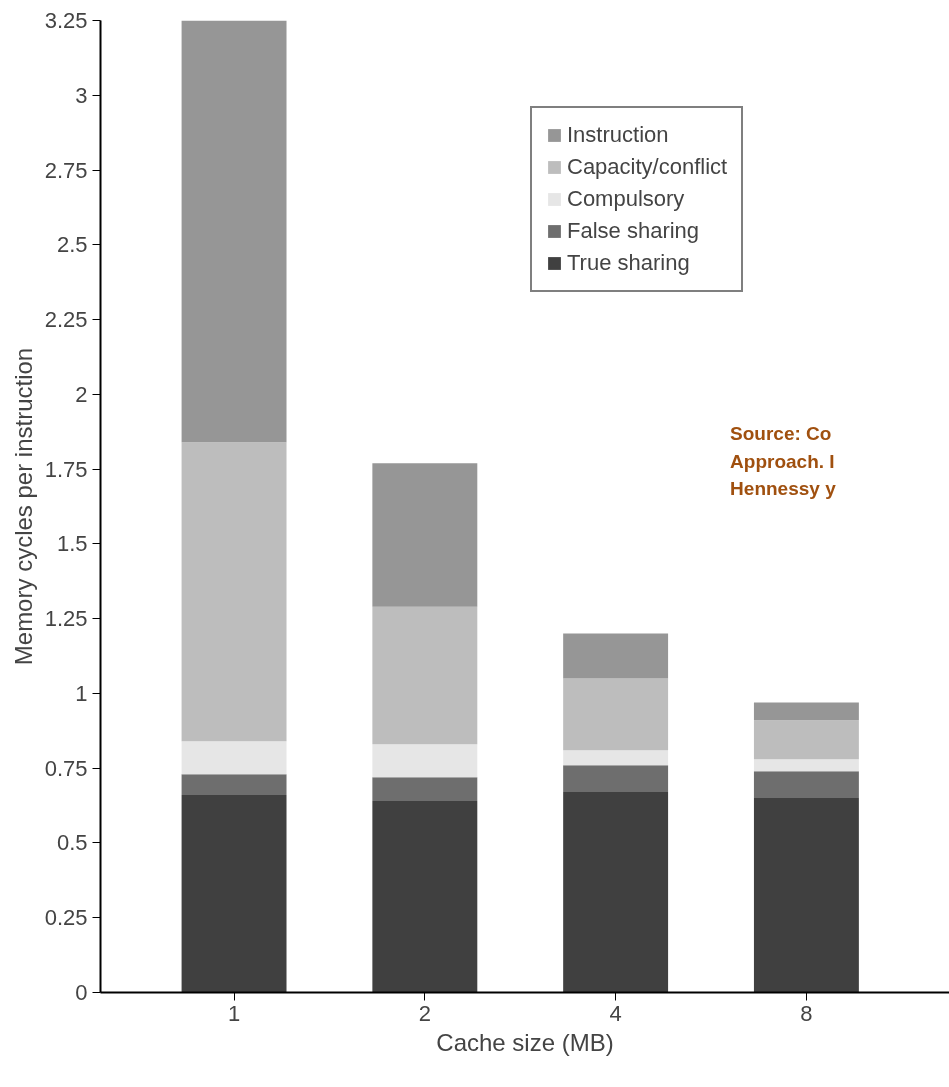  What do you see at coordinates (81, 95) in the screenshot?
I see `y-tick-label: 3` at bounding box center [81, 95].